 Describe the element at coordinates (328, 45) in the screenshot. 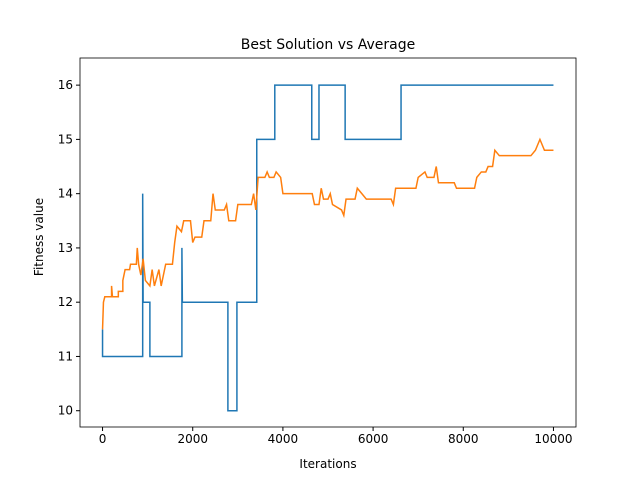

I see `chart-title: Best Solution vs Average` at that location.